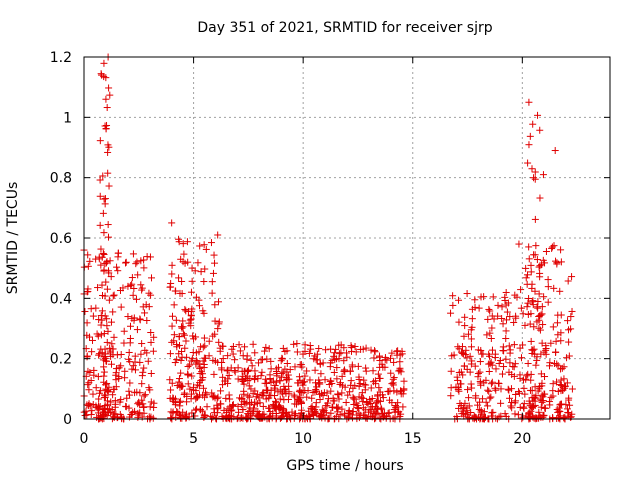 This screenshot has width=640, height=480. Describe the element at coordinates (84, 439) in the screenshot. I see `x-tick-label: 0` at that location.